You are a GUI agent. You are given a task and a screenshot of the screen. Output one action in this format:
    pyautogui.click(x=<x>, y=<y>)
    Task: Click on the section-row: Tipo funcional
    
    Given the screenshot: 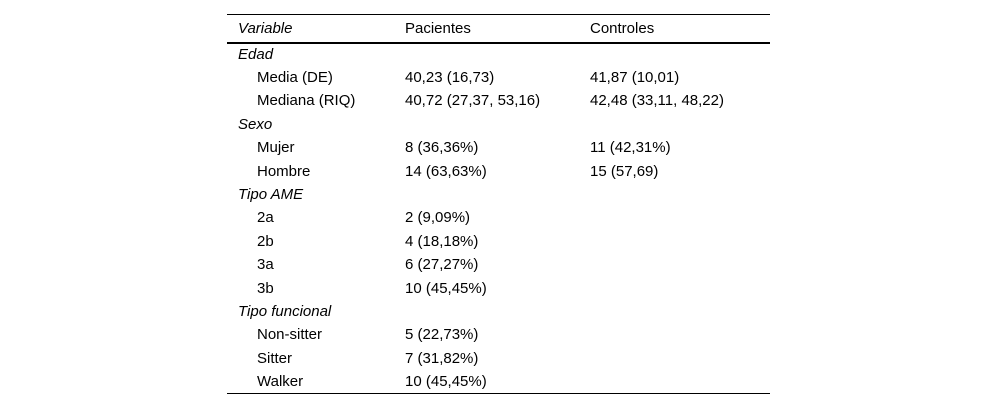 What is the action you would take?
    pyautogui.click(x=498, y=311)
    